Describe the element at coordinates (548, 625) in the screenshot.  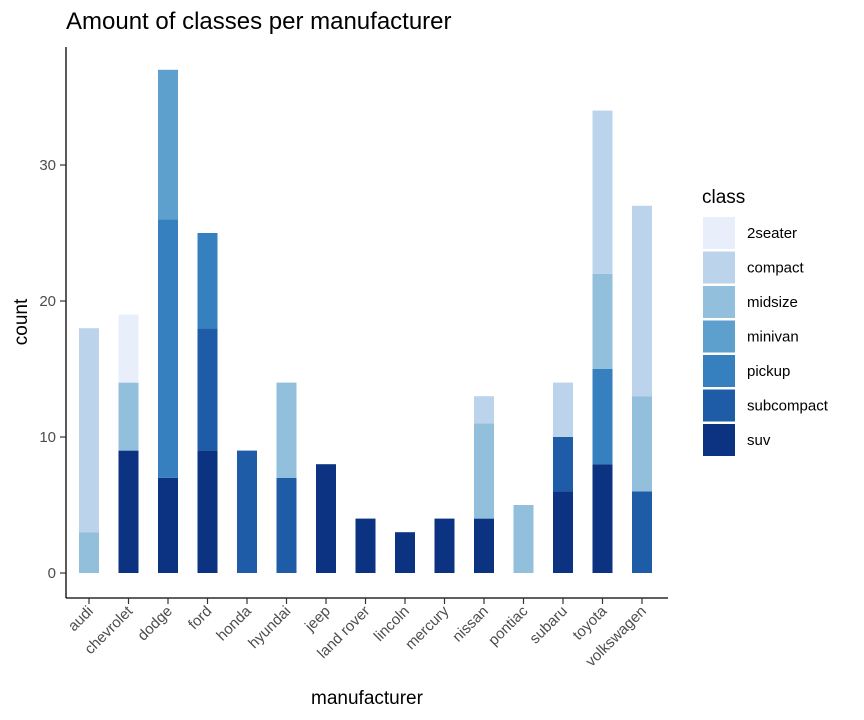
I see `x-tick-label: subaru` at that location.